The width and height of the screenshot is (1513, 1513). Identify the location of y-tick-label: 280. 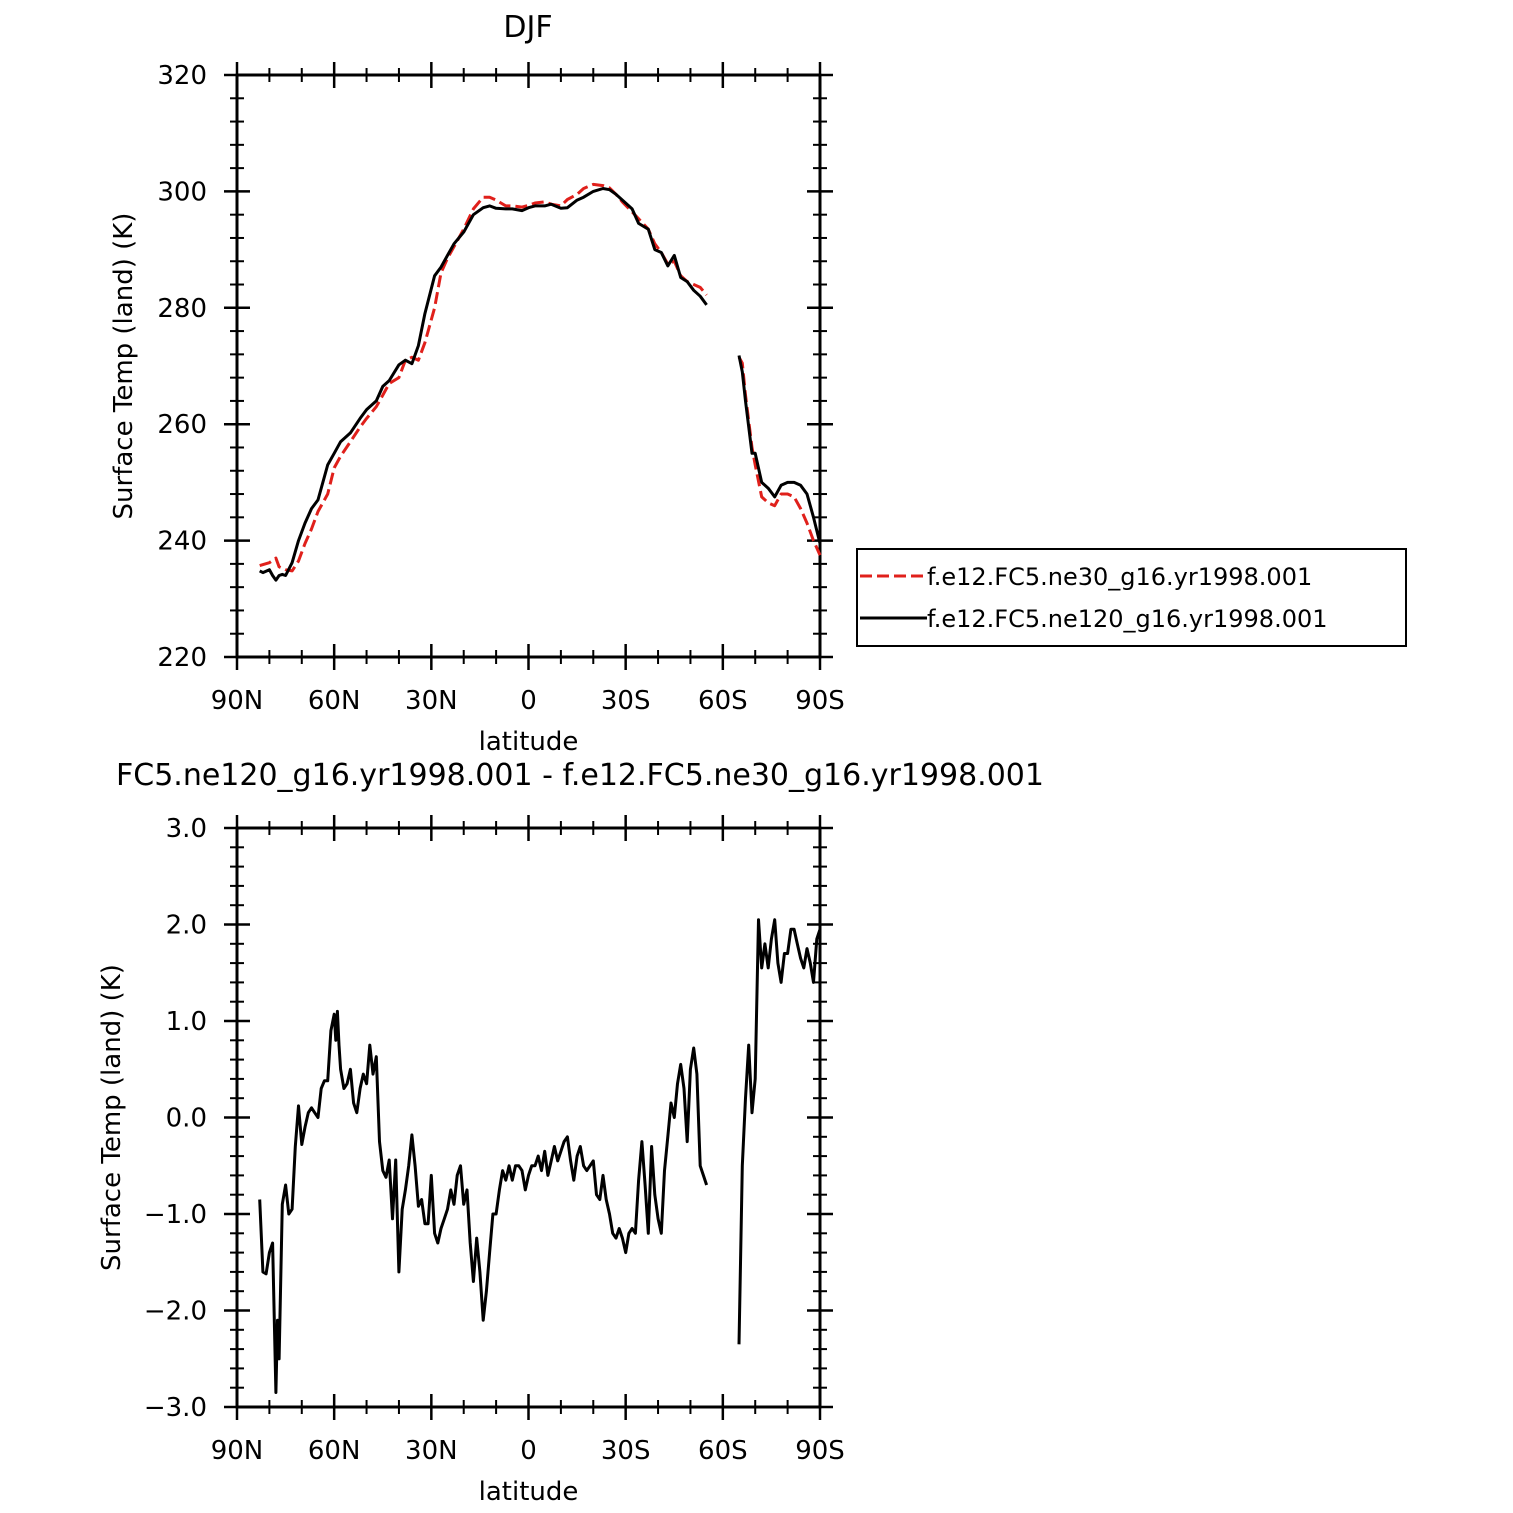
(182, 309).